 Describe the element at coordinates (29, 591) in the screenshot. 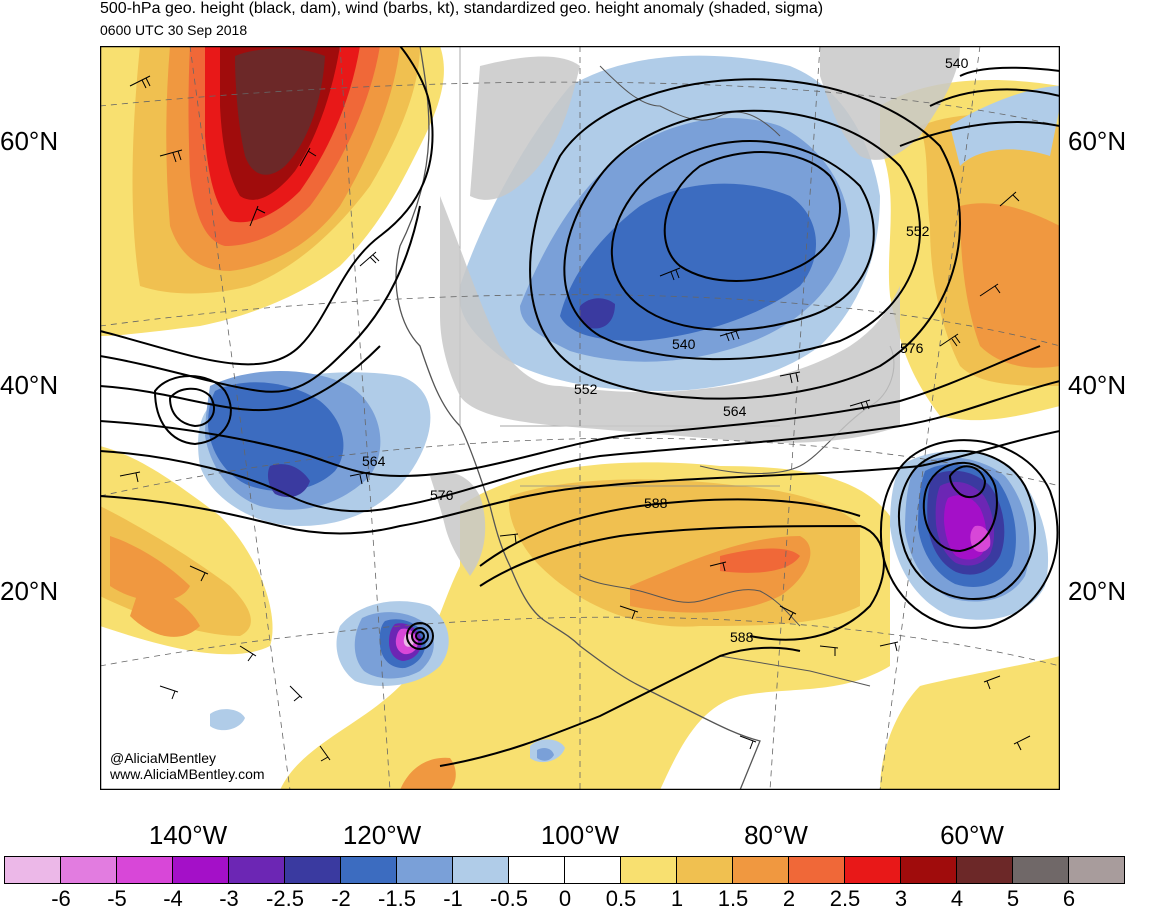

I see `lat-label-left: 20°N` at that location.